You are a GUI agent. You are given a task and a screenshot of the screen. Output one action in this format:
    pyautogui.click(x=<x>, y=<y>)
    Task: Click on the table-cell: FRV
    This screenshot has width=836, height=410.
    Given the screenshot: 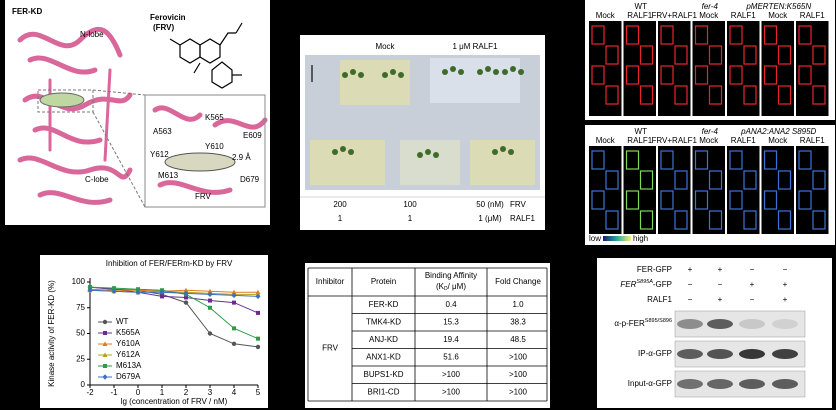 What is the action you would take?
    pyautogui.click(x=330, y=348)
    